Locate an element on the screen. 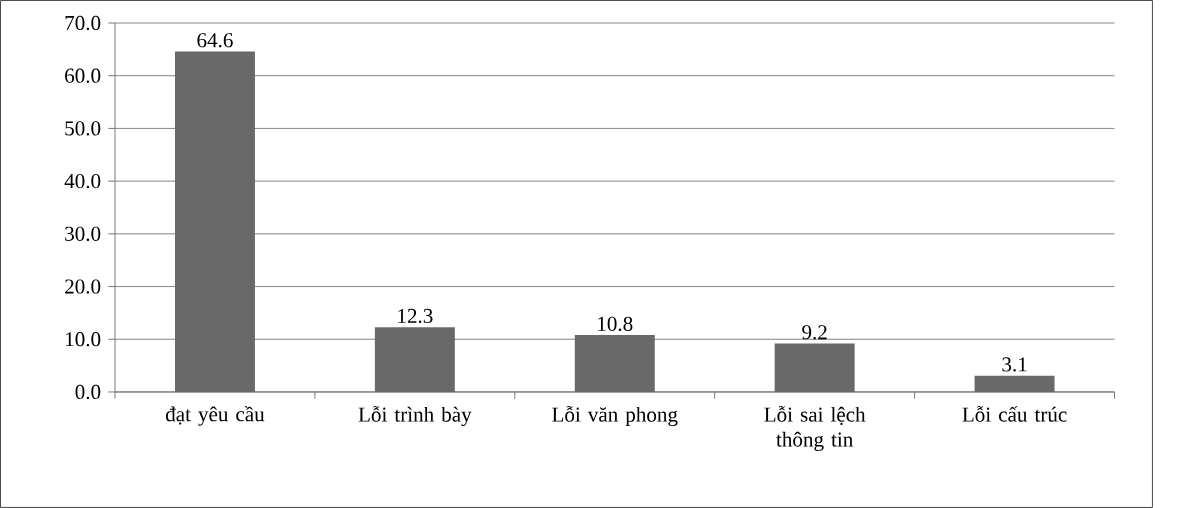 The image size is (1203, 508). x-tick-label: Lỗi sai lệch thông tin is located at coordinates (815, 428).